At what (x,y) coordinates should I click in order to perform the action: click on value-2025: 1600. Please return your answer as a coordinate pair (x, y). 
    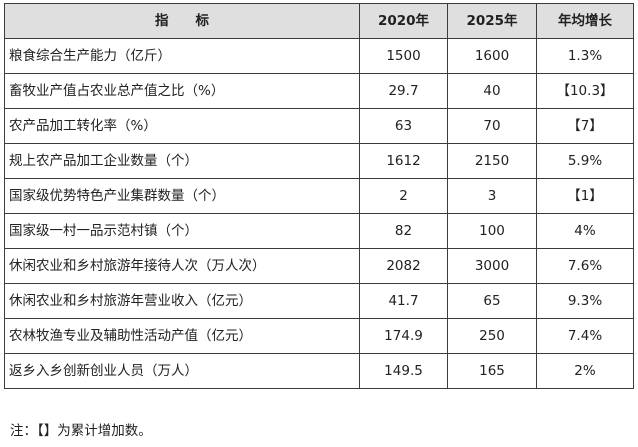
    Looking at the image, I should click on (492, 56).